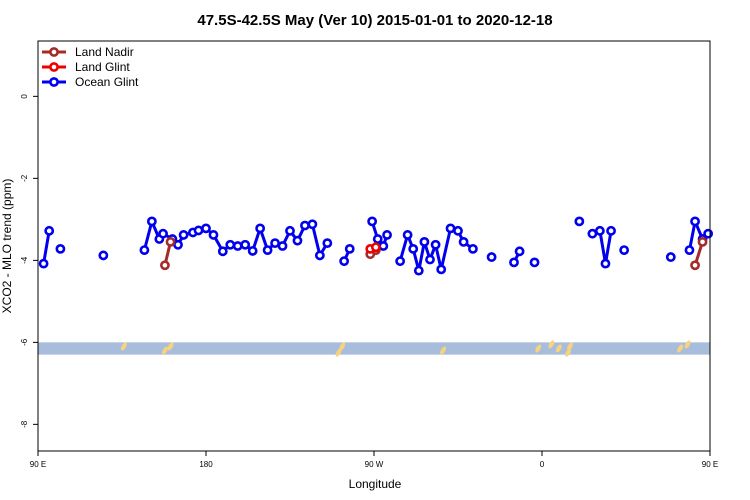 This screenshot has width=750, height=500. What do you see at coordinates (375, 247) in the screenshot?
I see `land-glint-point` at bounding box center [375, 247].